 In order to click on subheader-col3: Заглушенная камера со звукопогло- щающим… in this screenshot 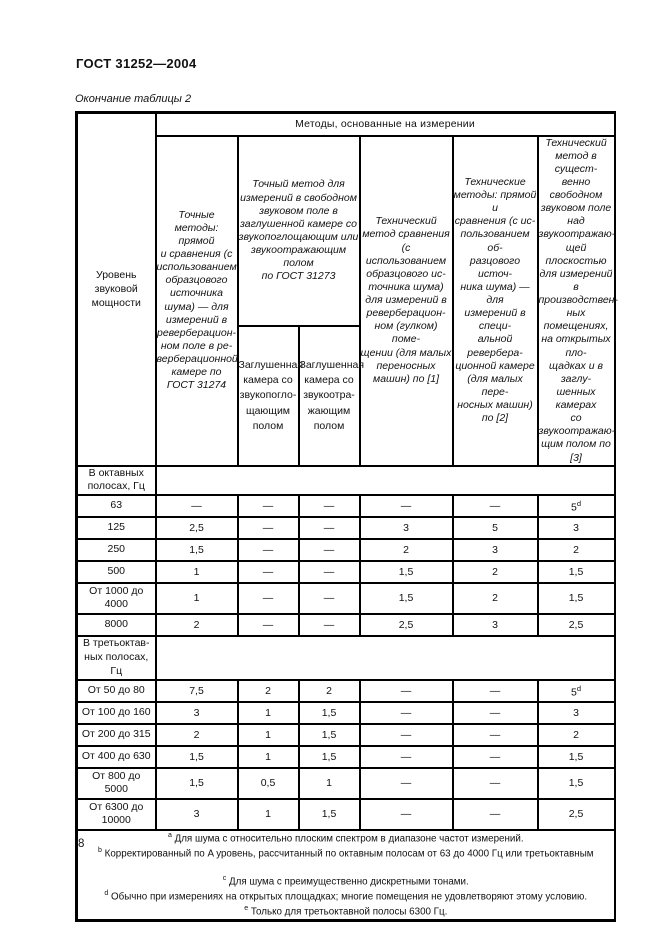, I will do `click(269, 396)`.